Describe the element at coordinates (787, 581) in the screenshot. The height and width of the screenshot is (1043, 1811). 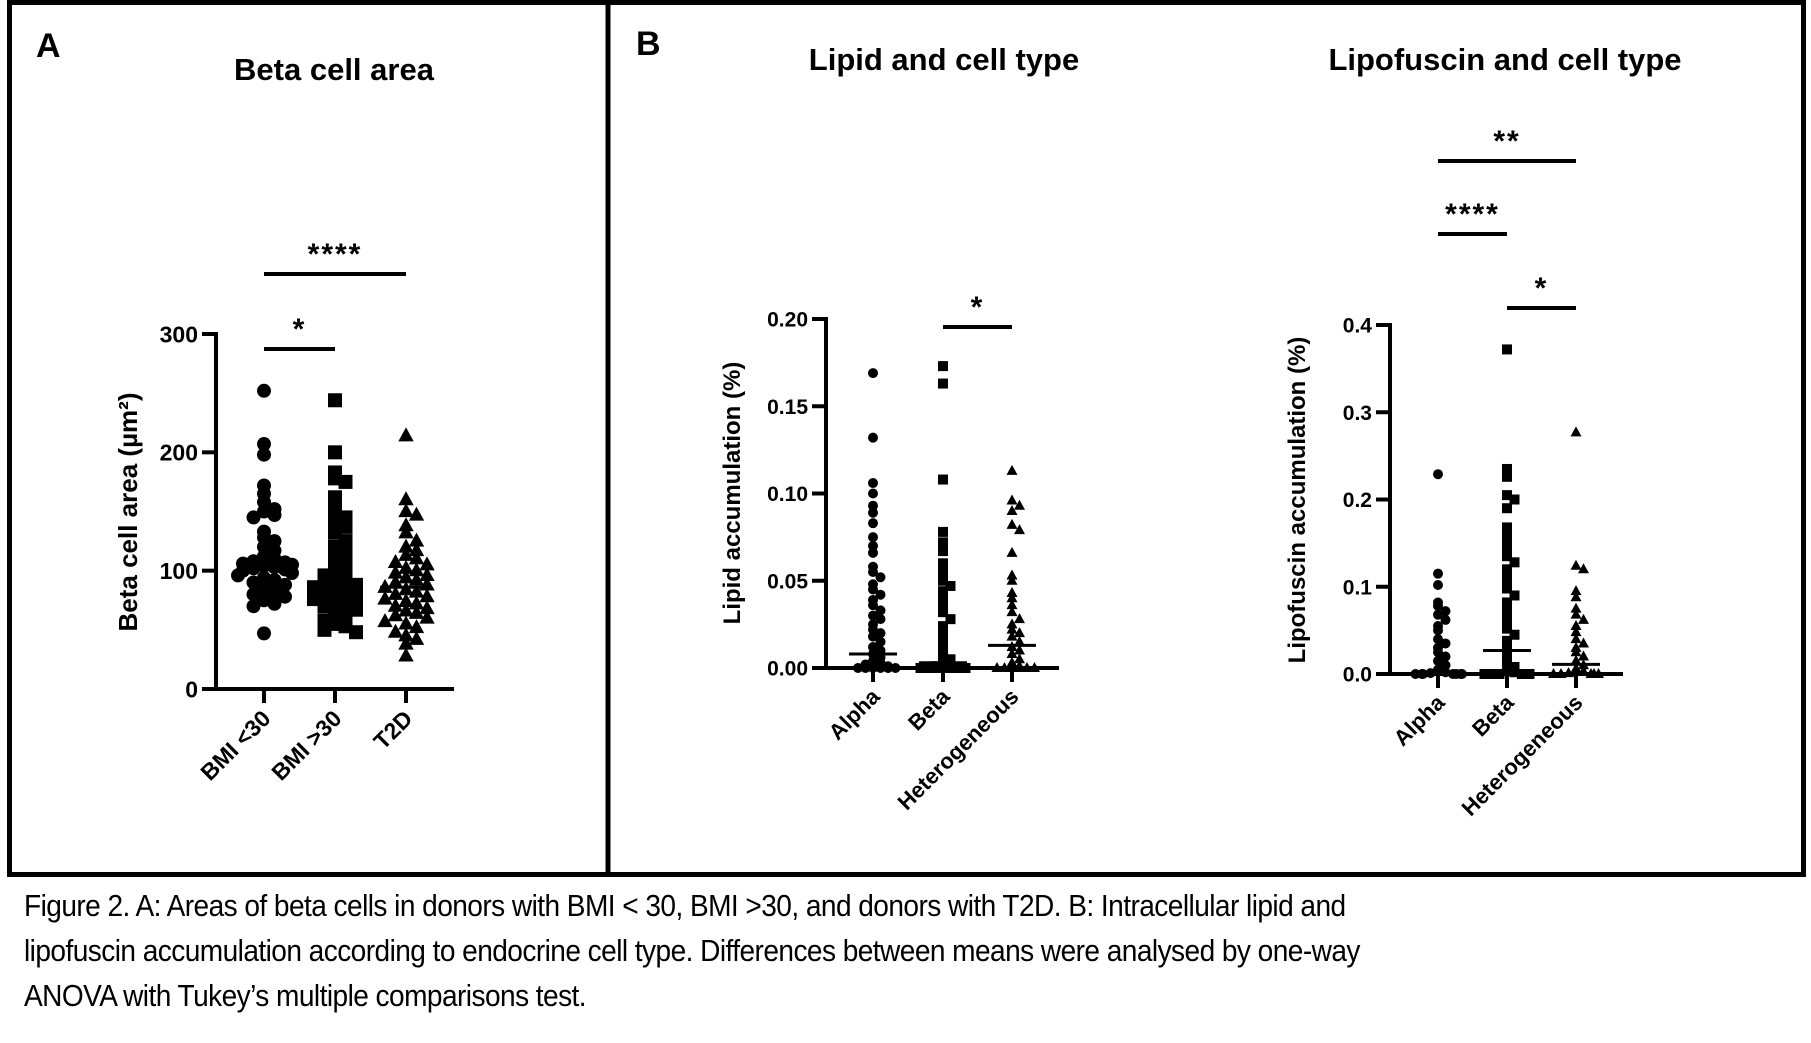
I see `y-tick-label: 0.05` at that location.